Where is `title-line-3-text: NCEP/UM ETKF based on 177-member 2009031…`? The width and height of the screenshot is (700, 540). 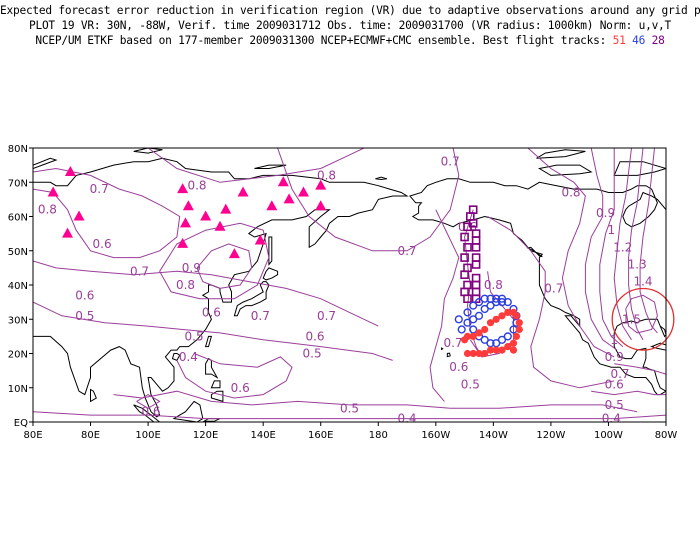
title-line-3-text: NCEP/UM ETKF based on 177-member 2009031… is located at coordinates (321, 40).